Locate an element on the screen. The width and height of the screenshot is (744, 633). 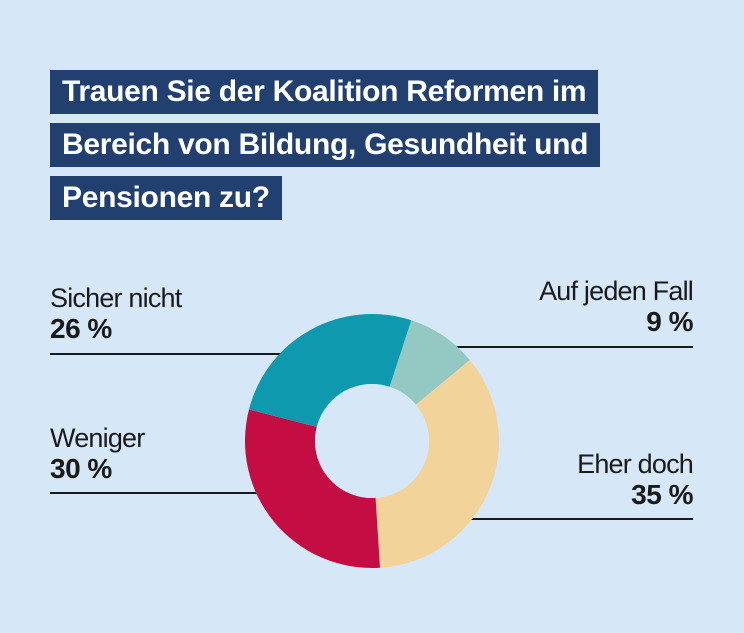
label-value: 26 % is located at coordinates (81, 328).